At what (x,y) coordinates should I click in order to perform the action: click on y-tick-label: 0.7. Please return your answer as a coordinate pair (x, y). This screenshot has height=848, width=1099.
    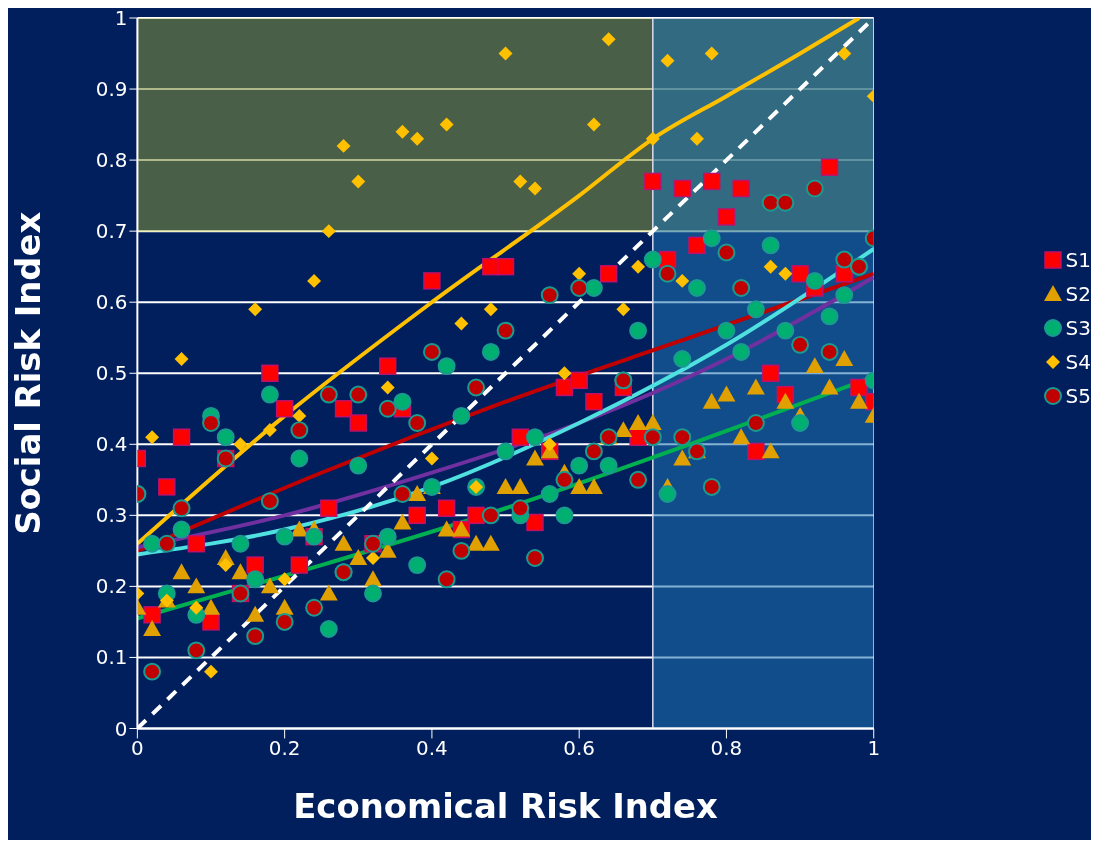
    Looking at the image, I should click on (111, 232).